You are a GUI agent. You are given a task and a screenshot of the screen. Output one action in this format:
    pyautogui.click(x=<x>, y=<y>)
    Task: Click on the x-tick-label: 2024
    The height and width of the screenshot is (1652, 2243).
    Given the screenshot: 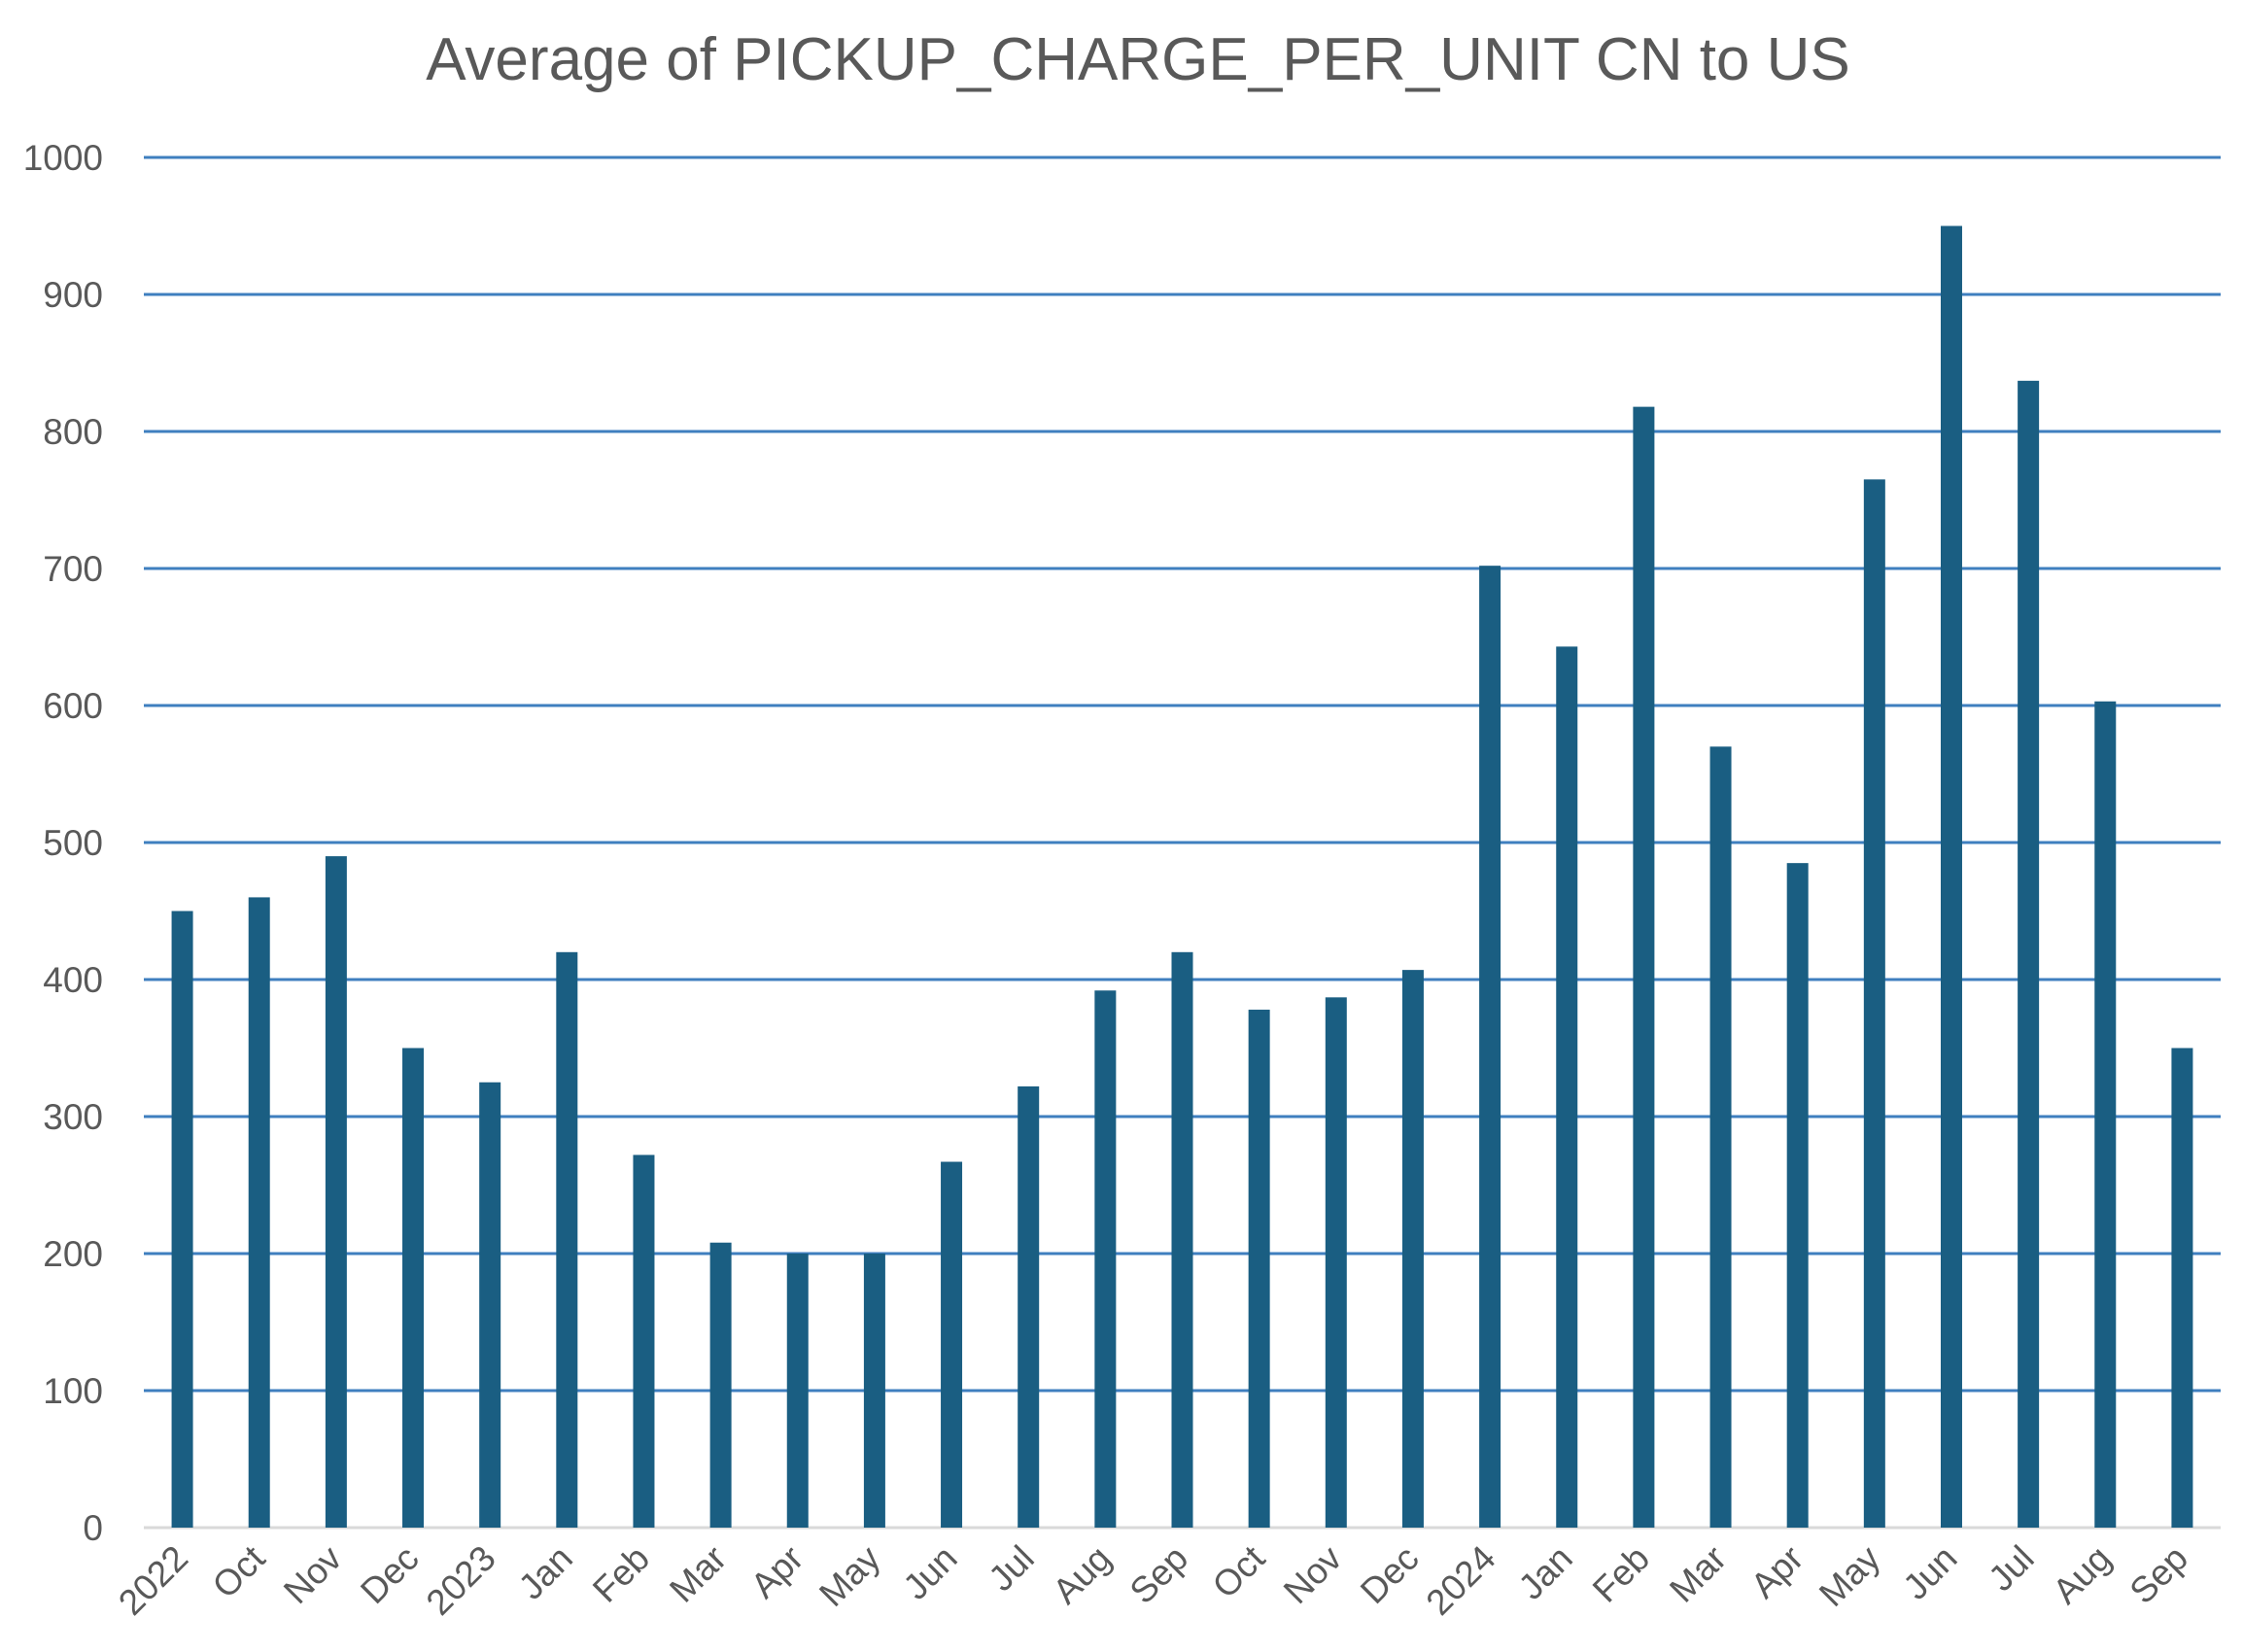 What is the action you would take?
    pyautogui.click(x=1461, y=1581)
    